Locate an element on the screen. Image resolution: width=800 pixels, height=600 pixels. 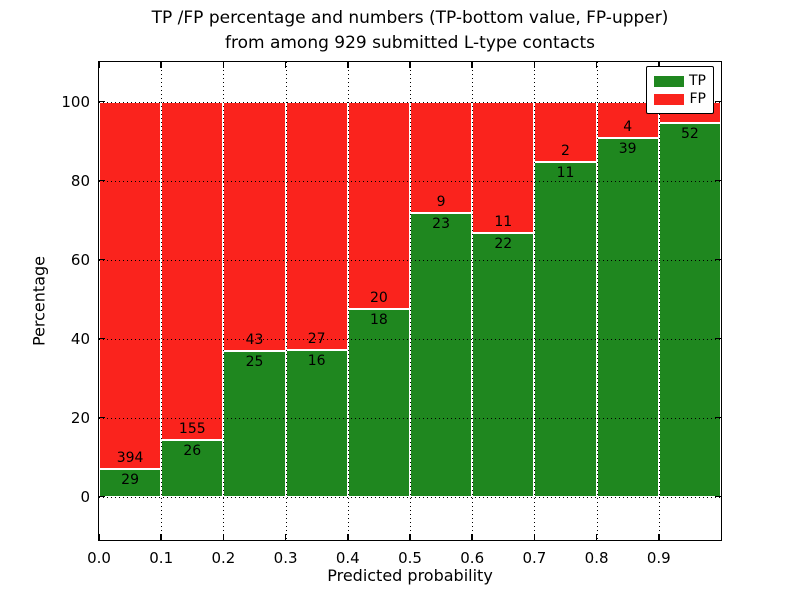
legend-label-fp: FP is located at coordinates (698, 99).